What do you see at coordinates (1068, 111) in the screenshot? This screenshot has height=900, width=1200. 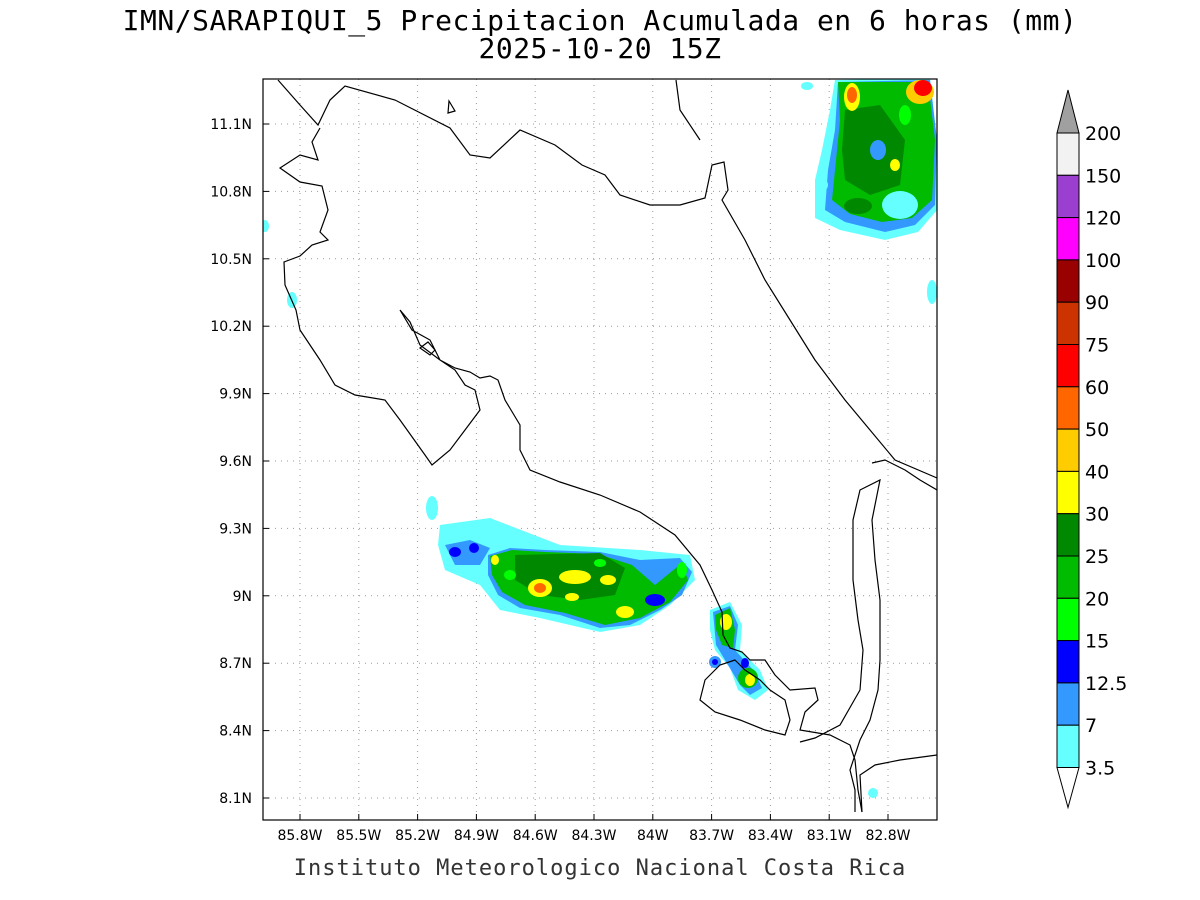 I see `colorbar-top-arrow` at bounding box center [1068, 111].